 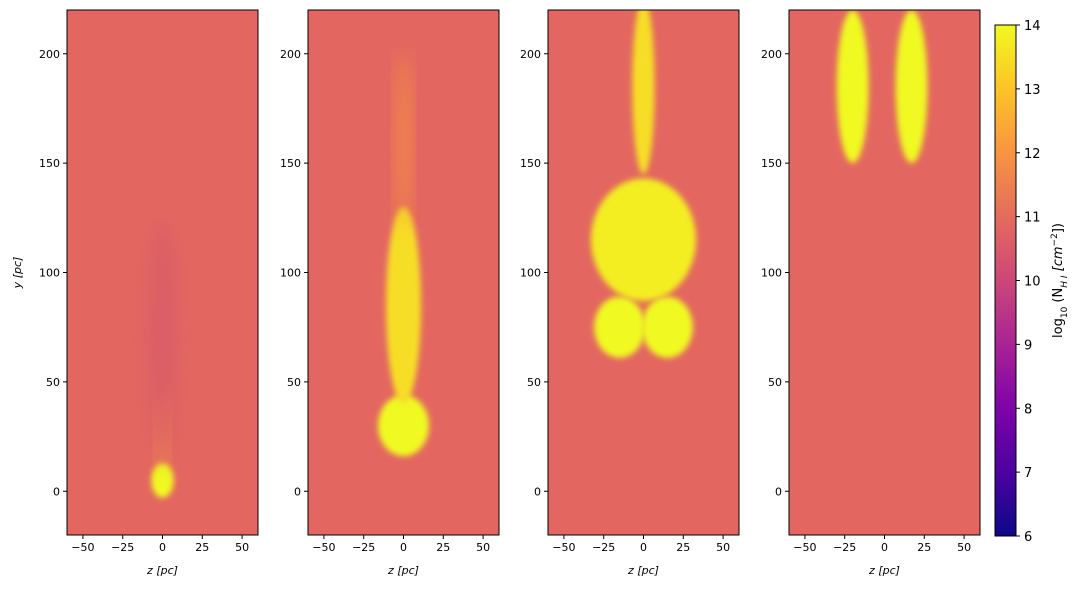 I want to click on colorbar-tick-label: 14, so click(x=1032, y=26).